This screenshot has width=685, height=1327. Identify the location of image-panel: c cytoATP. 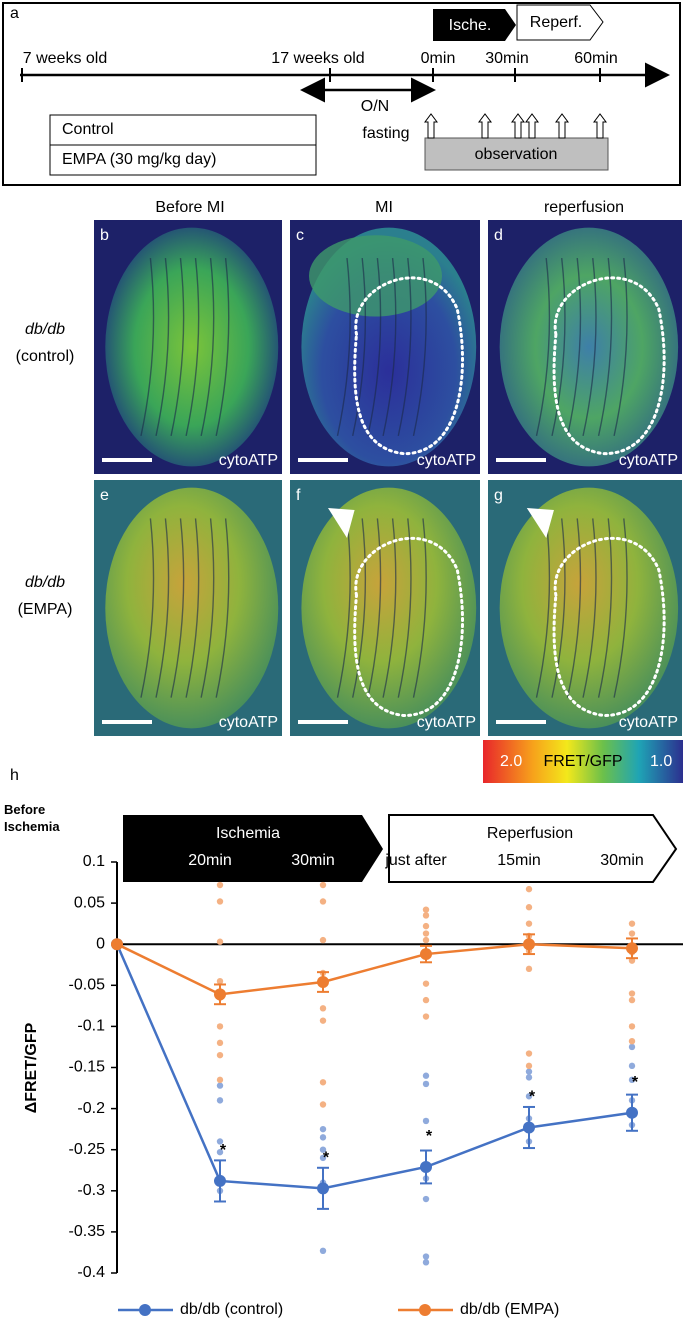
(385, 347).